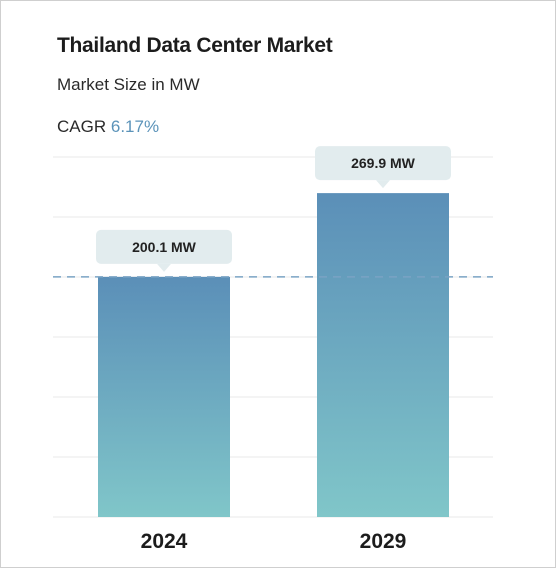  I want to click on chart-subtitle: Market Size in MW, so click(128, 84).